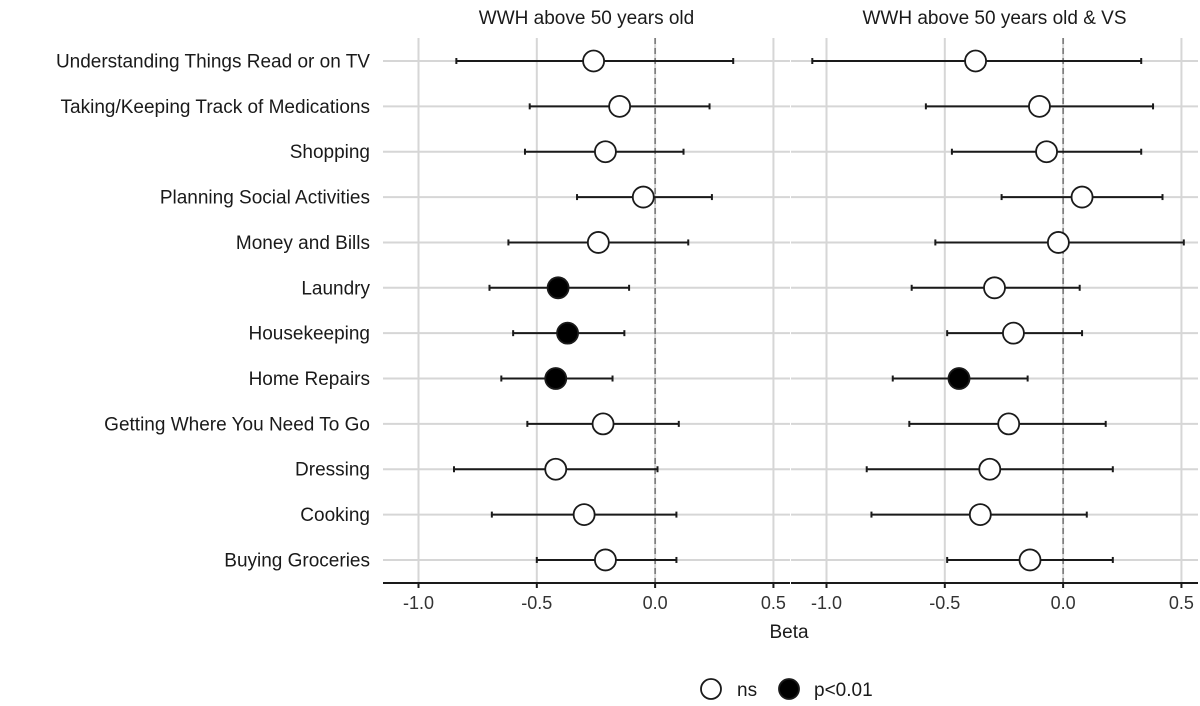  What do you see at coordinates (335, 288) in the screenshot?
I see `category-label: Laundry` at bounding box center [335, 288].